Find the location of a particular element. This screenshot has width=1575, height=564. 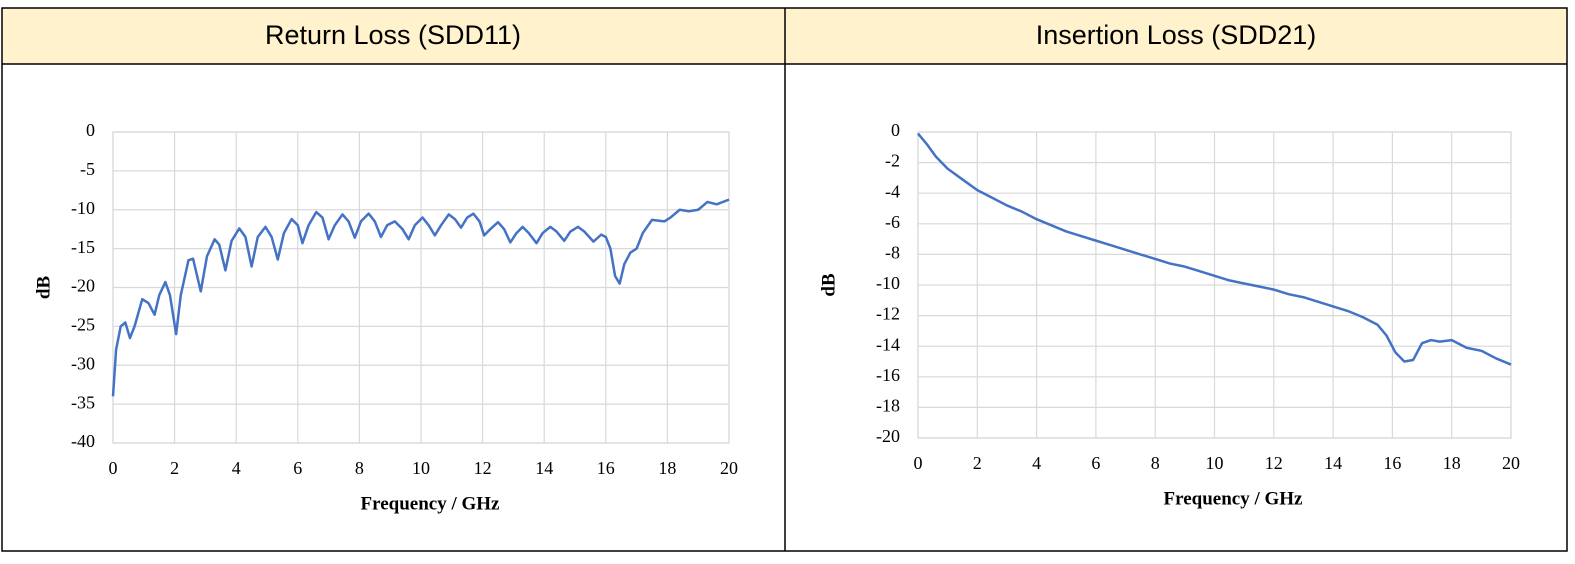

y-tick-label: -5 is located at coordinates (87, 169).